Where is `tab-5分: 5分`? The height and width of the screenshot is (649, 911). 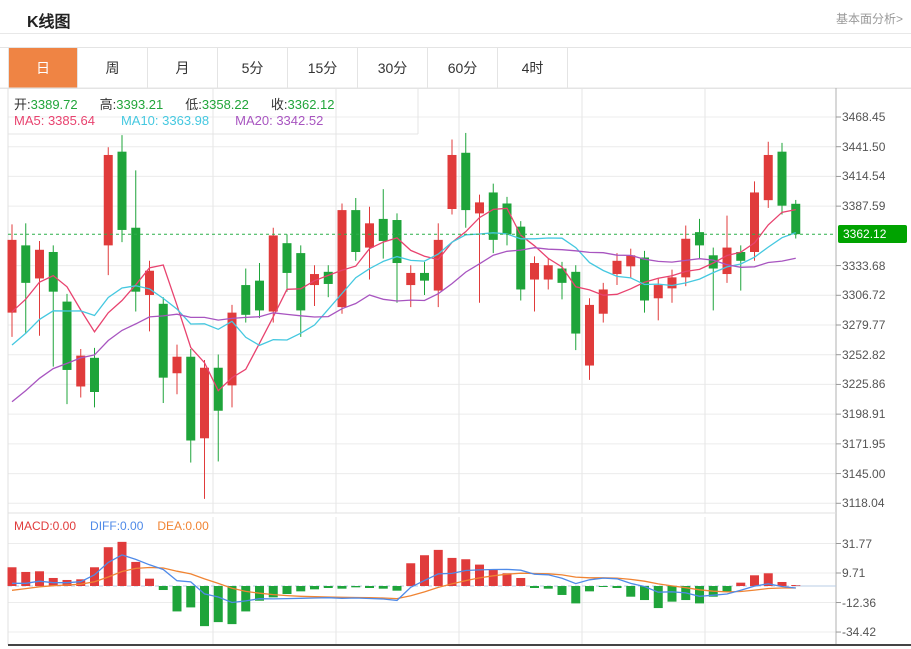
tab-5分: 5分 is located at coordinates (253, 68).